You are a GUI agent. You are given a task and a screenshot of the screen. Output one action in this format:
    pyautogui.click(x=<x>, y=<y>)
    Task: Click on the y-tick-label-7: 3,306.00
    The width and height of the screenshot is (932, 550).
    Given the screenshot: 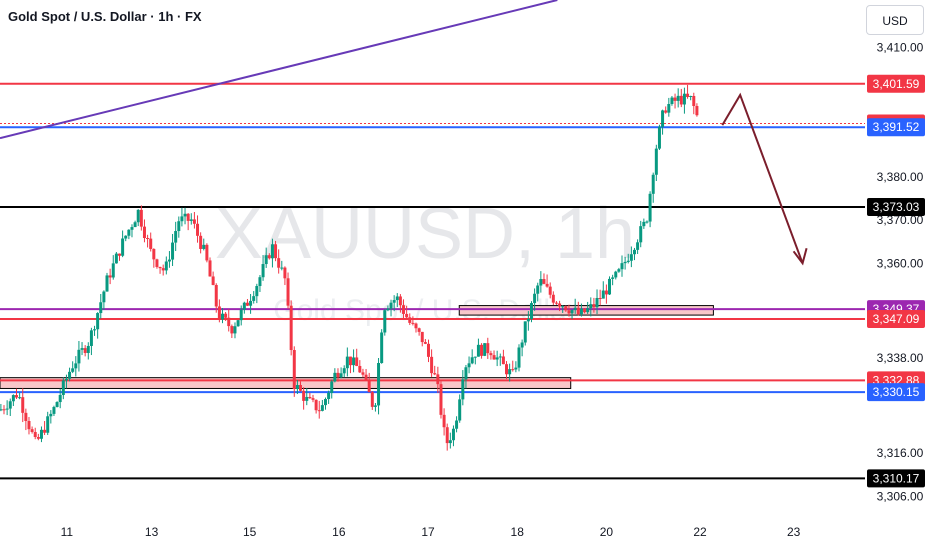 What is the action you would take?
    pyautogui.click(x=900, y=496)
    